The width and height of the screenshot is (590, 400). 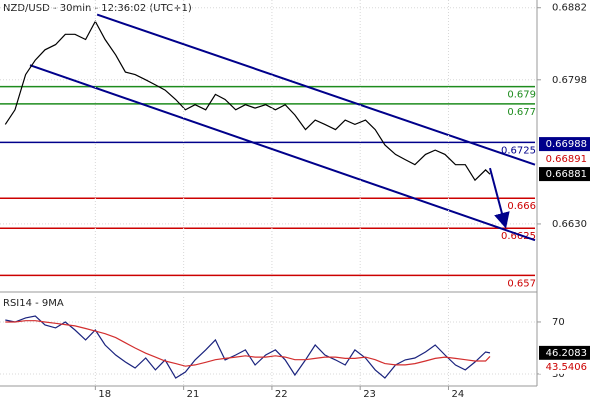 What do you see at coordinates (193, 394) in the screenshot?
I see `x-tick-label: 21` at bounding box center [193, 394].